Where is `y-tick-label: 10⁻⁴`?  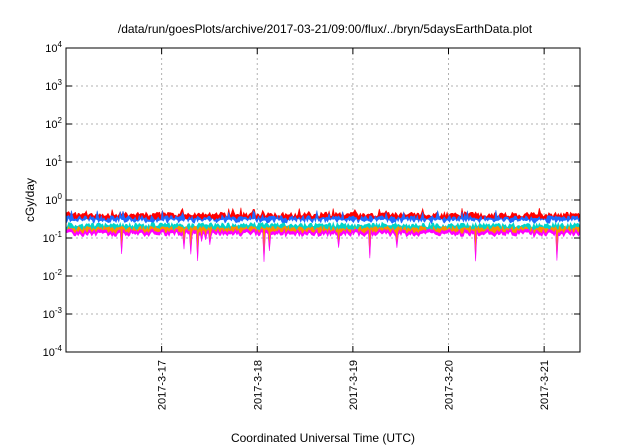
y-tick-label: 10⁻⁴ is located at coordinates (53, 351).